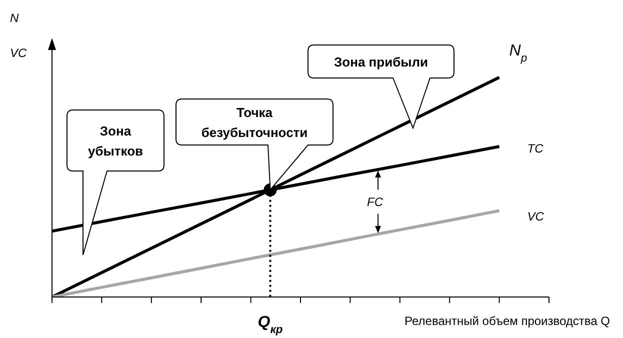 The image size is (623, 338). What do you see at coordinates (14, 18) in the screenshot?
I see `text: N` at bounding box center [14, 18].